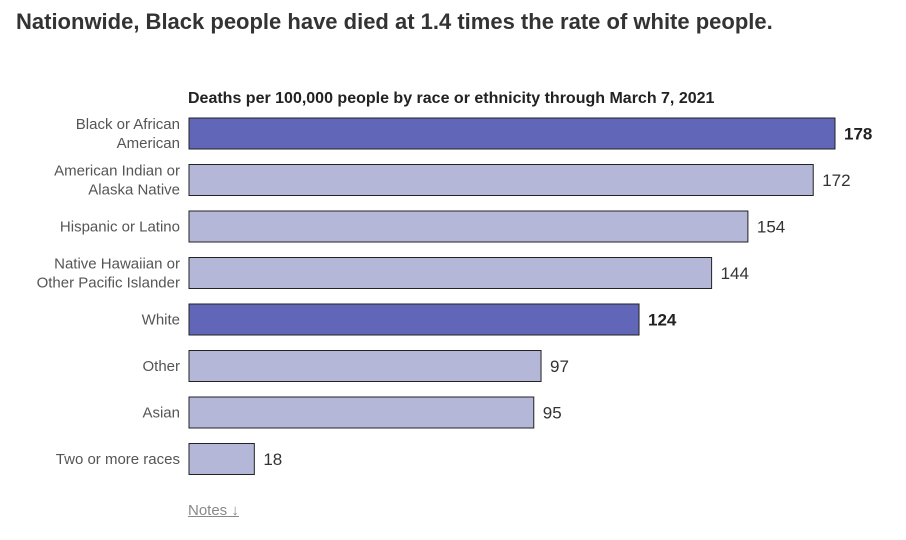 Image resolution: width=906 pixels, height=540 pixels. Describe the element at coordinates (118, 459) in the screenshot. I see `category-label: Two or more races` at that location.